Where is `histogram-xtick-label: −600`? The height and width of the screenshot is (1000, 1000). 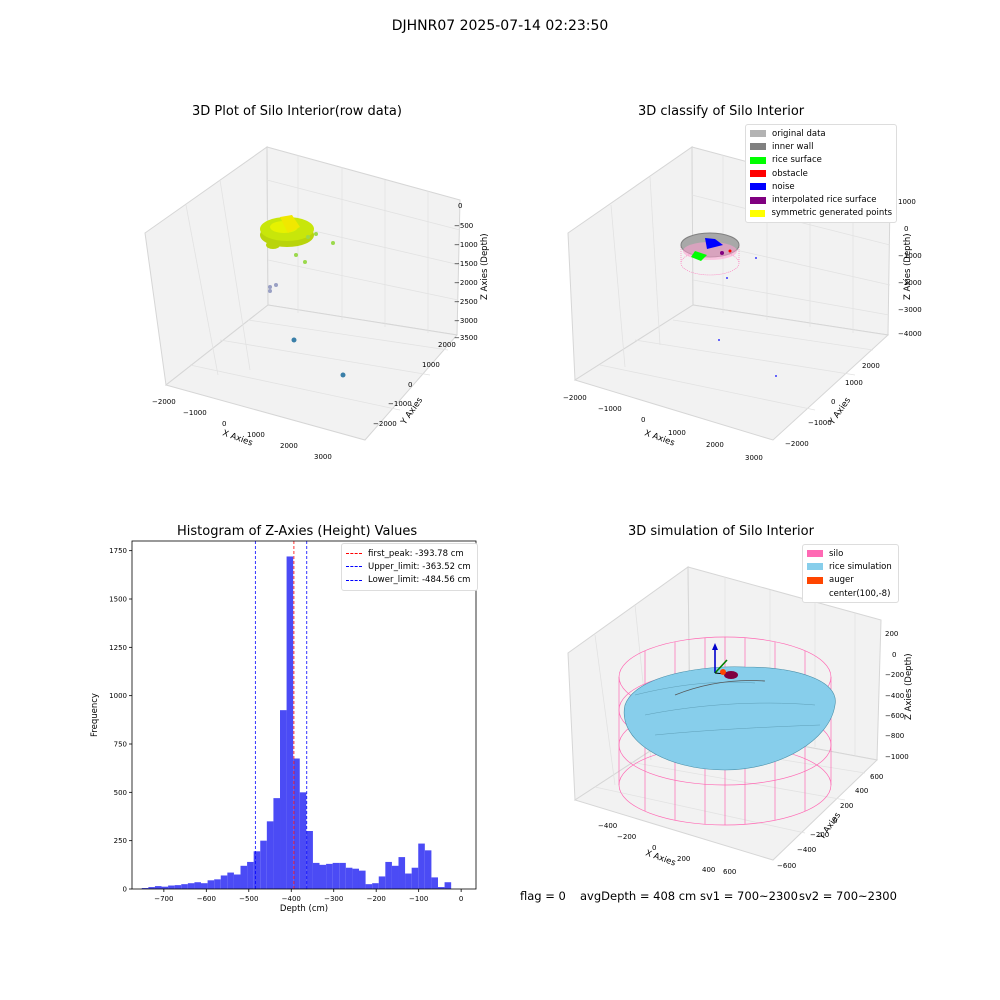 histogram-xtick-label: −600 is located at coordinates (206, 899).